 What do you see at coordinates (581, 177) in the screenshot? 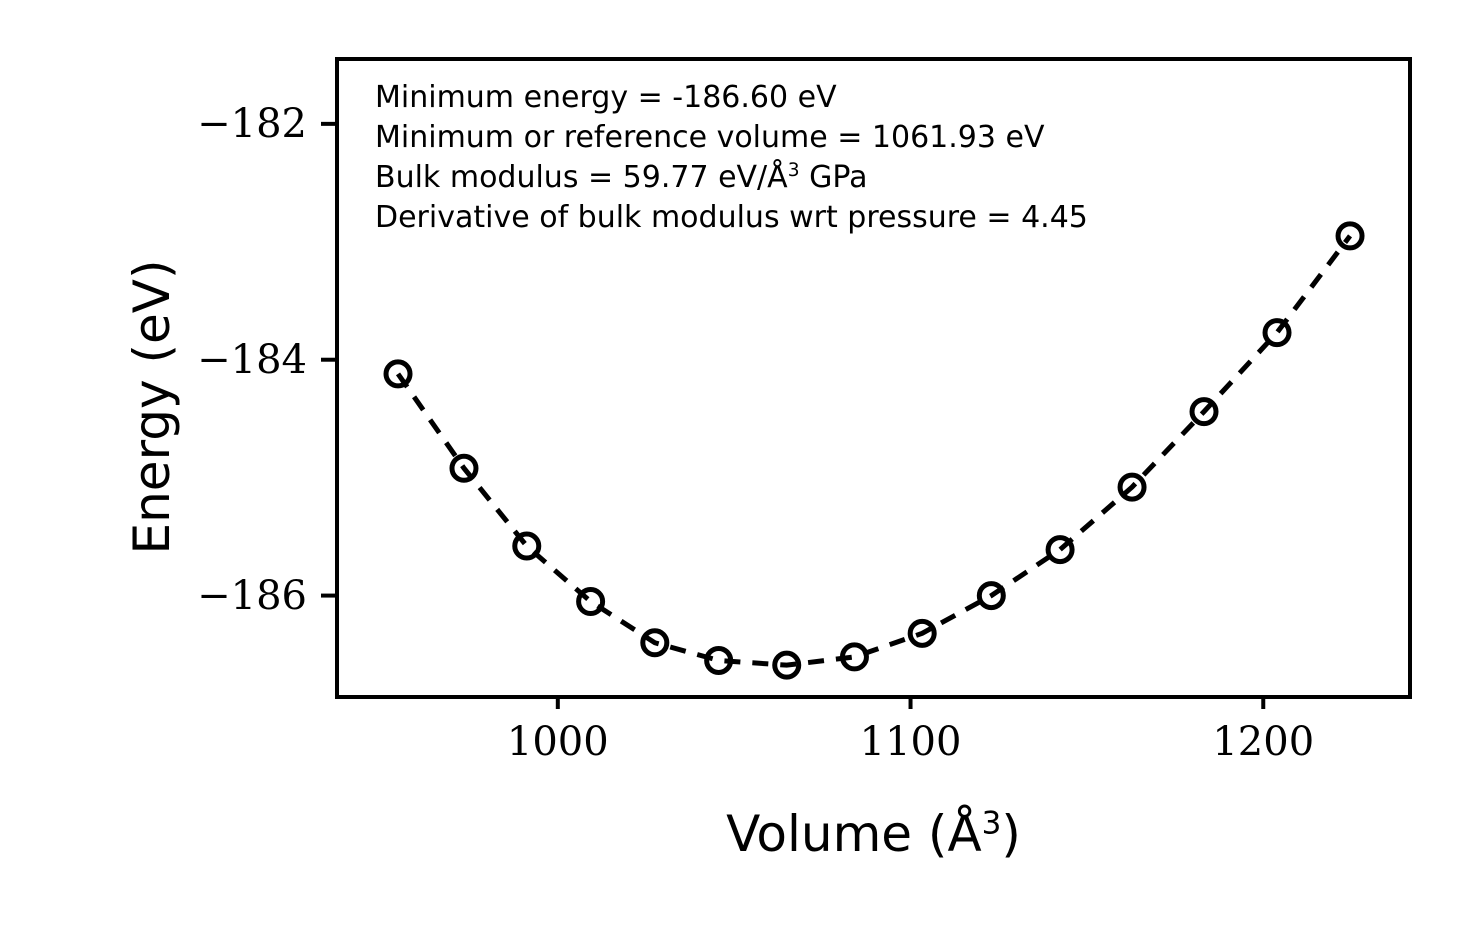
I see `annotation-bulk-modulus-prefix: Bulk modulus = 59.77 eV/Å` at bounding box center [581, 177].